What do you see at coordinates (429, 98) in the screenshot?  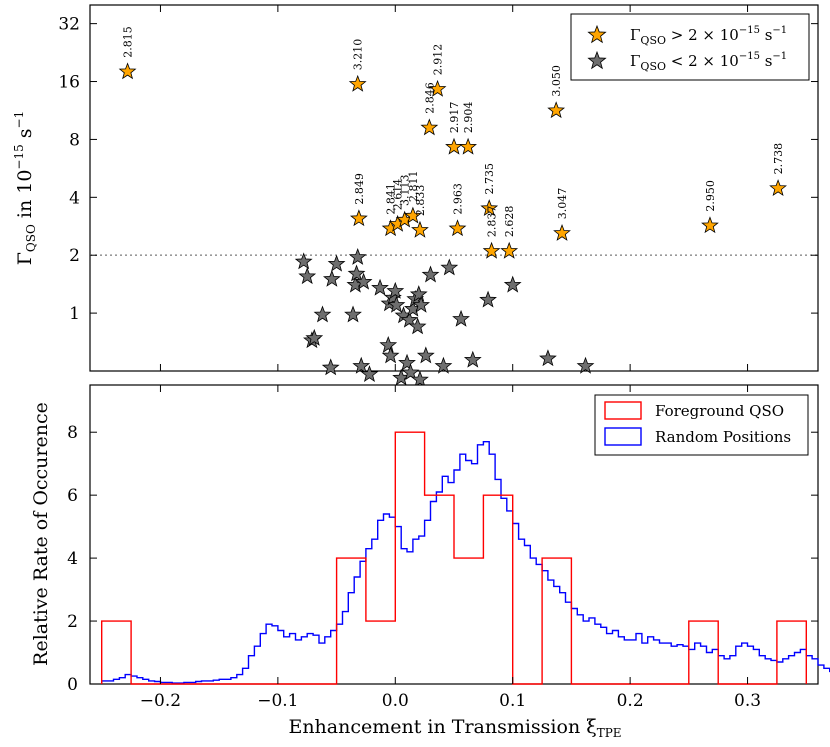 I see `redshift-label: 2.846` at bounding box center [429, 98].